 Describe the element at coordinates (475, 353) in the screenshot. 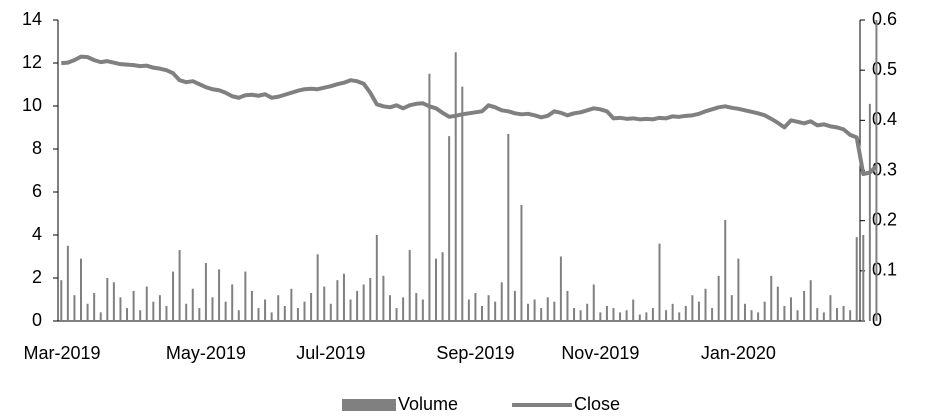

I see `x-tick-label: Sep-2019` at that location.